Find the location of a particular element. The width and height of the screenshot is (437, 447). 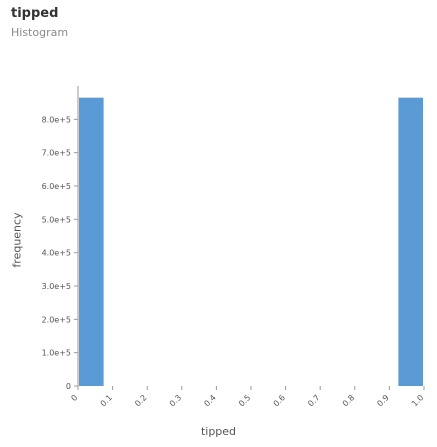

x-tick-label: 0.1 is located at coordinates (106, 400).